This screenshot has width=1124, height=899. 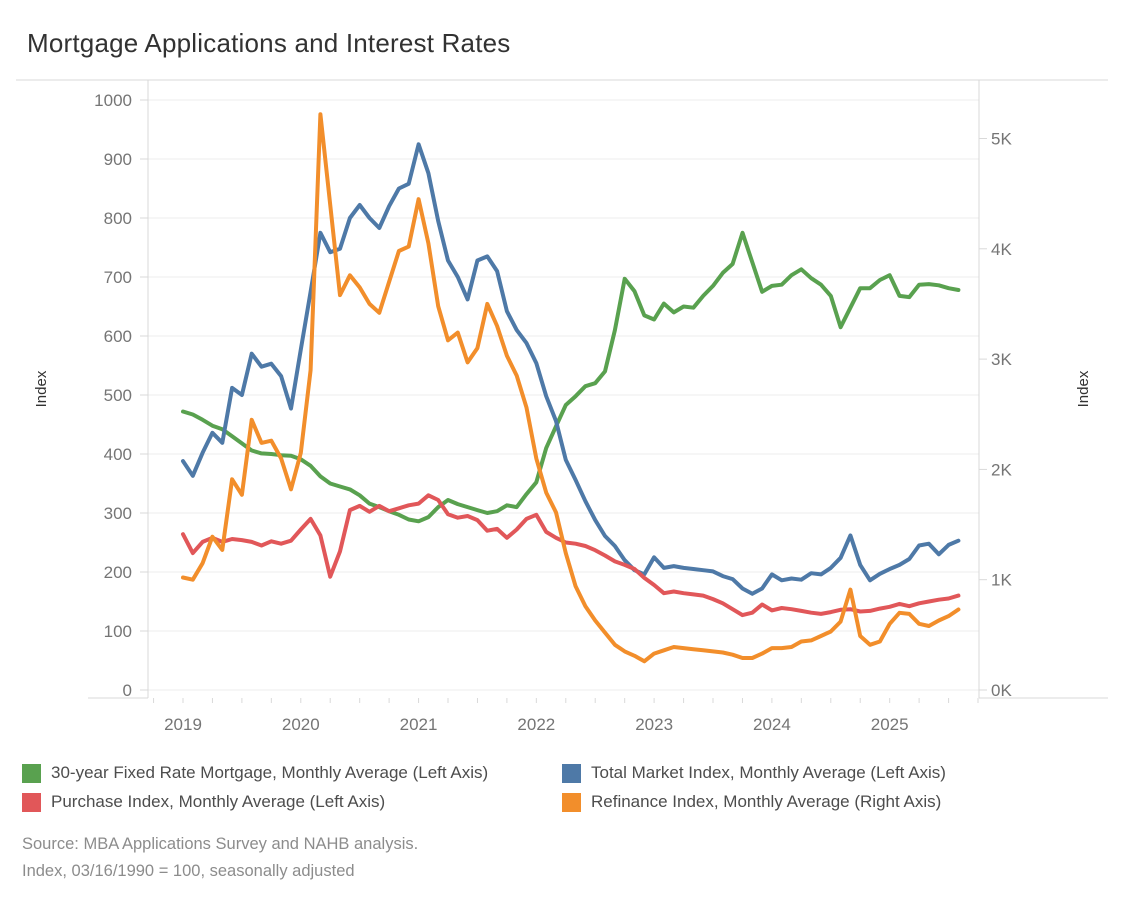 What do you see at coordinates (118, 395) in the screenshot?
I see `left-axis-tick-label: 500` at bounding box center [118, 395].